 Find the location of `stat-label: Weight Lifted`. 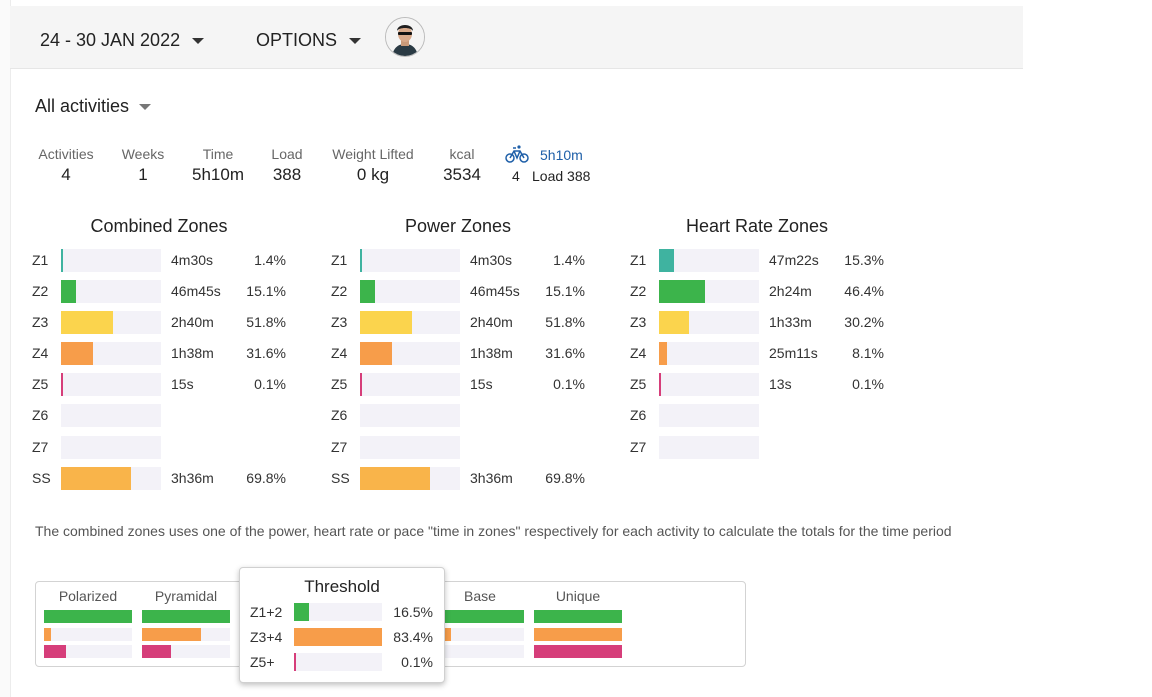

stat-label: Weight Lifted is located at coordinates (373, 154).